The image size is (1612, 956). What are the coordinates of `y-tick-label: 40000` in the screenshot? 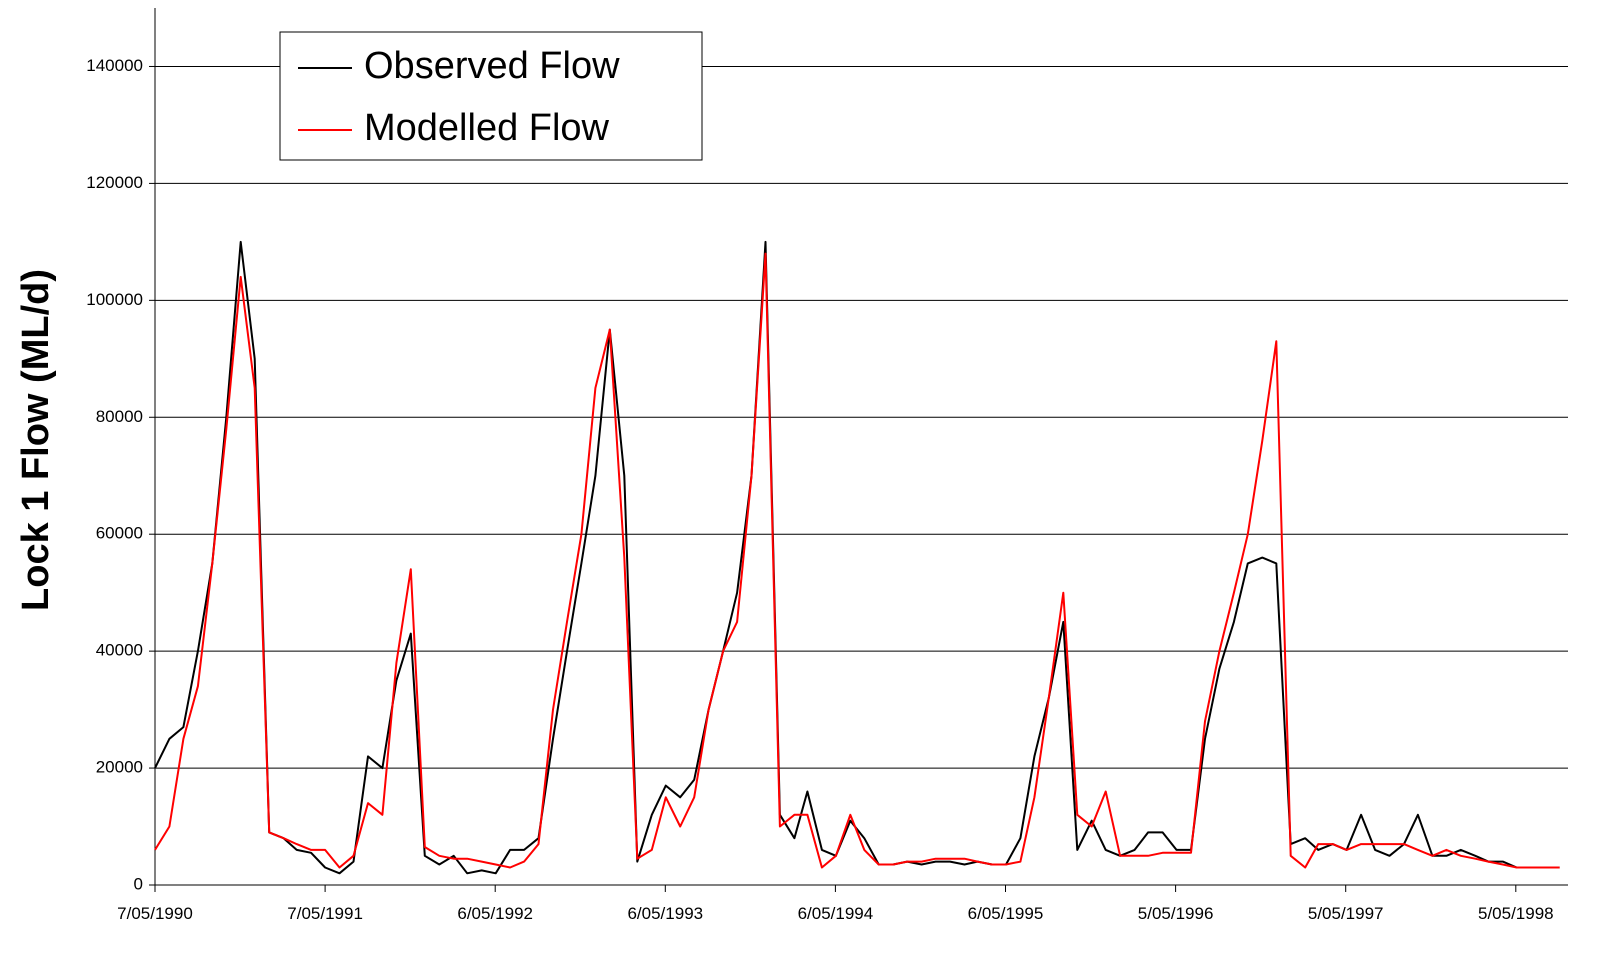 It's located at (119, 650).